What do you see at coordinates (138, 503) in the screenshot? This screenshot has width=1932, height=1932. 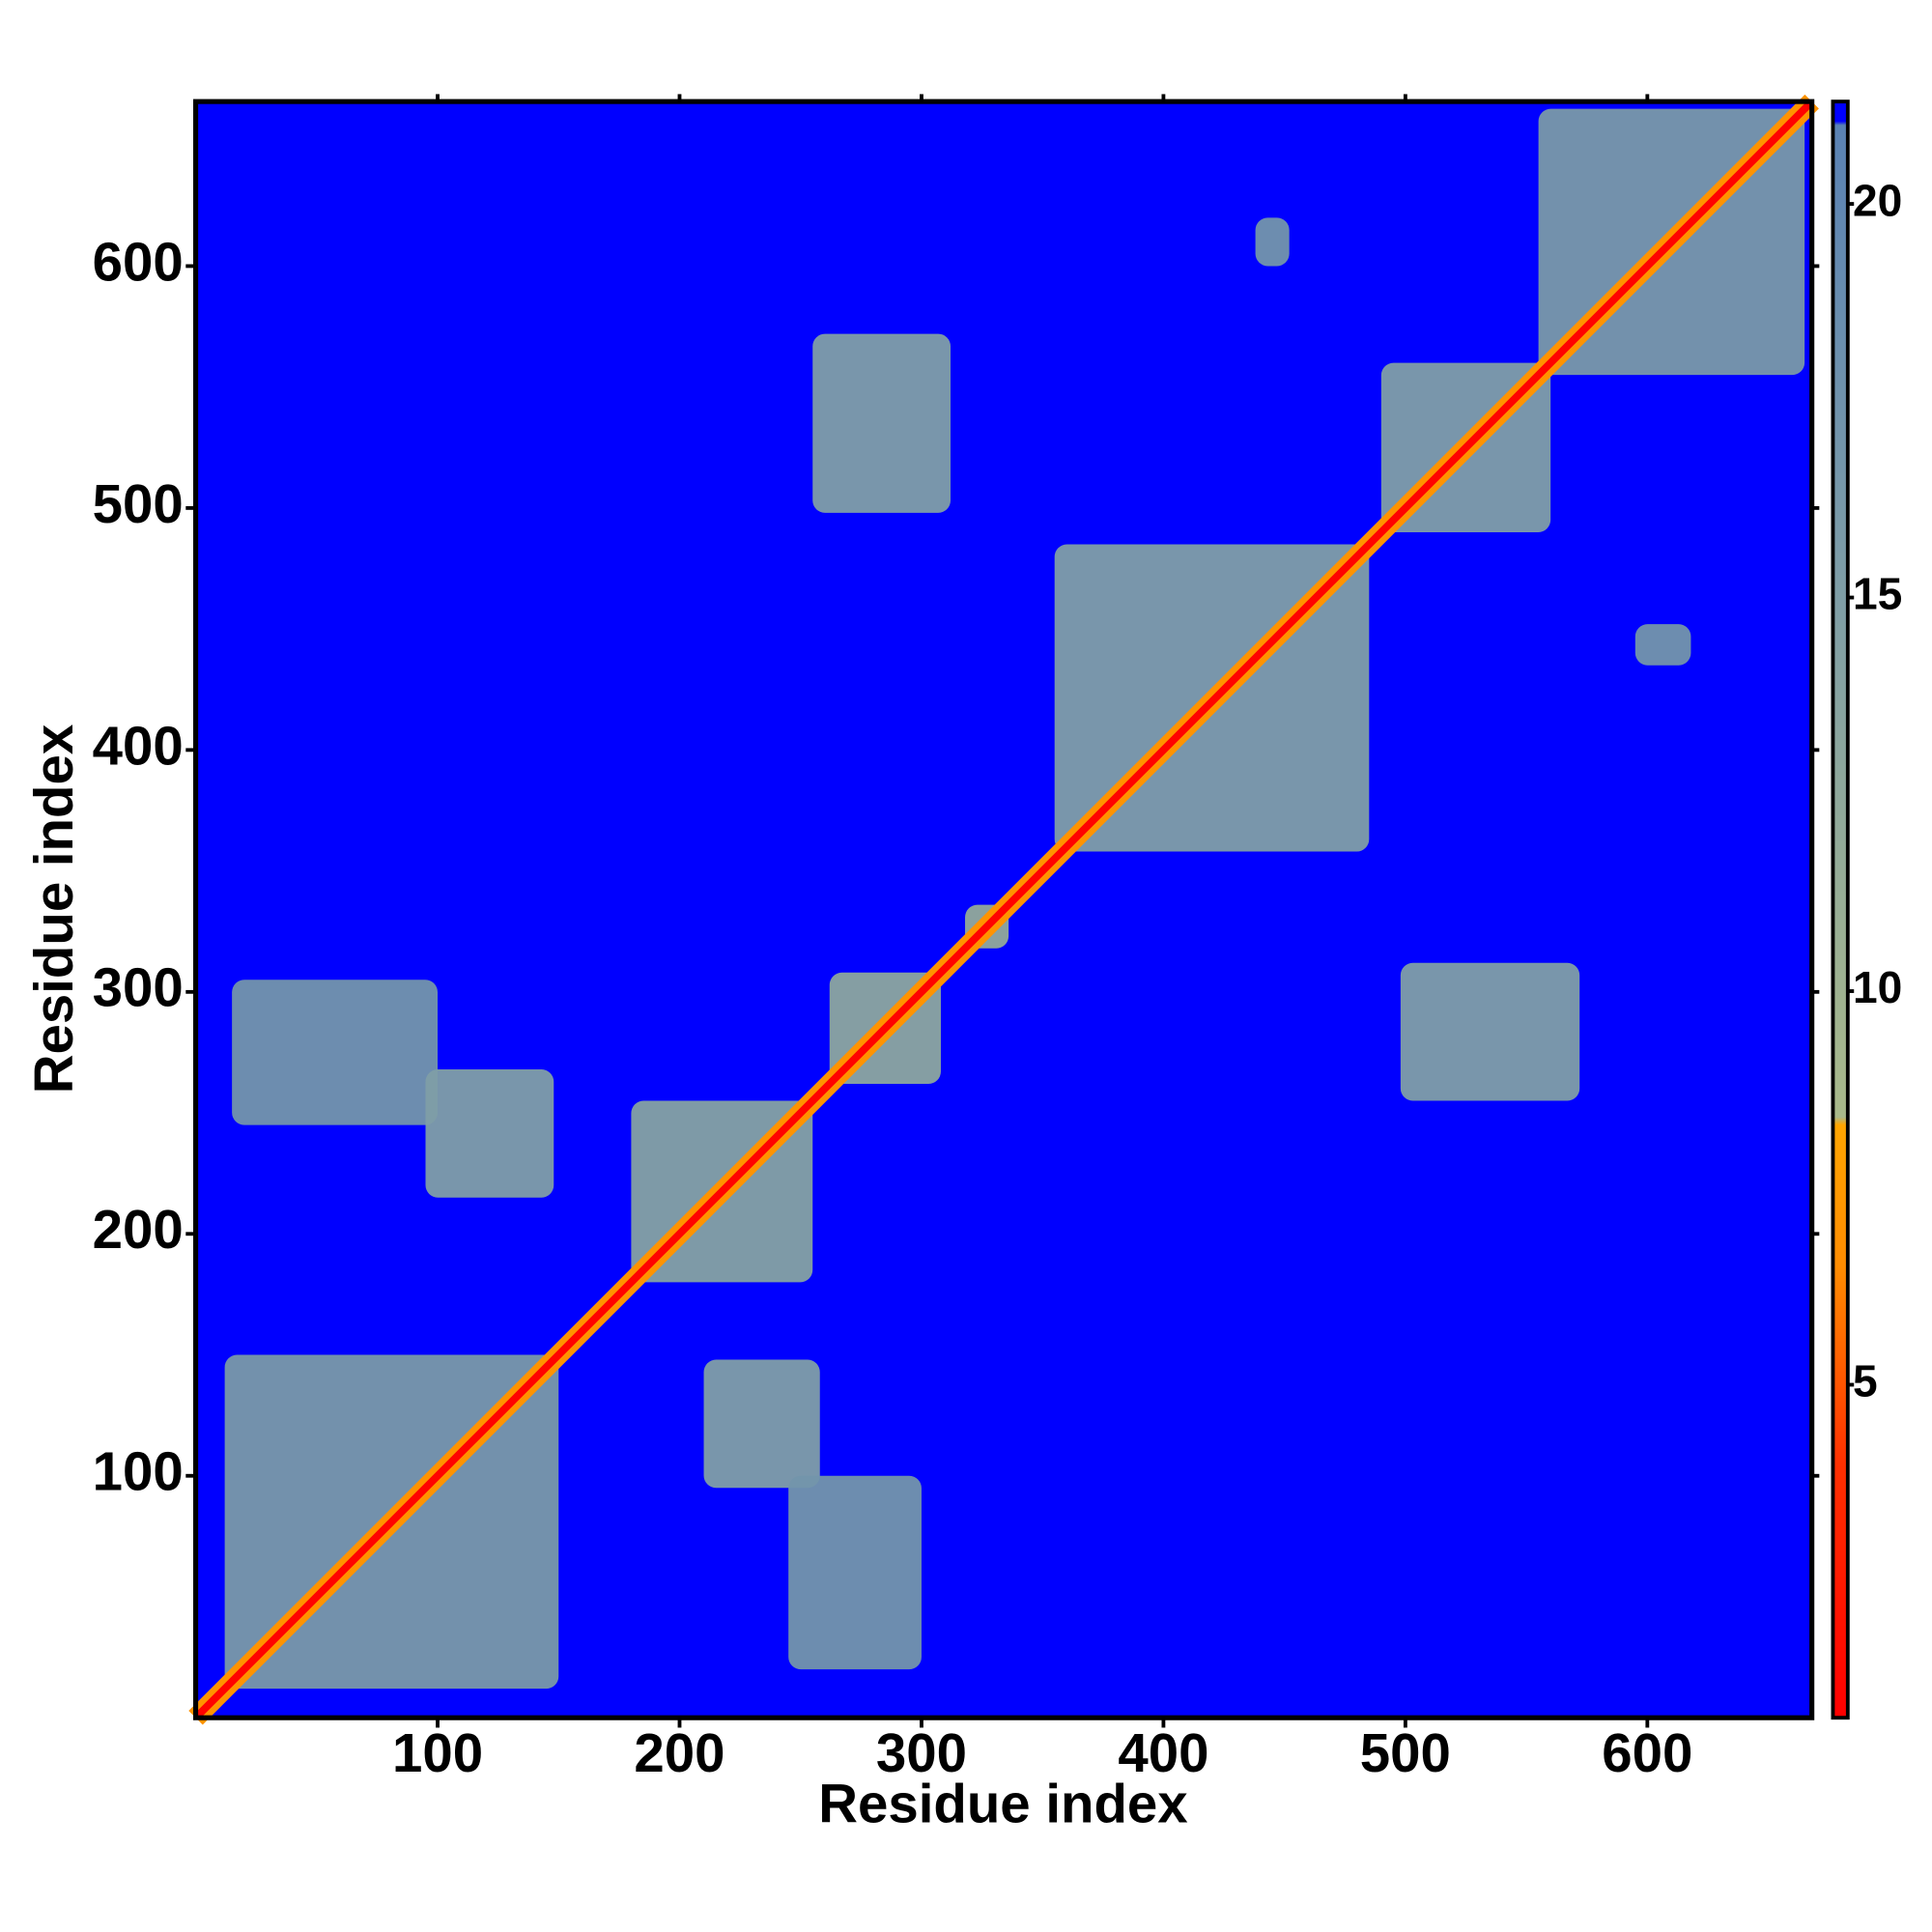 I see `y-tick-label: 500` at bounding box center [138, 503].